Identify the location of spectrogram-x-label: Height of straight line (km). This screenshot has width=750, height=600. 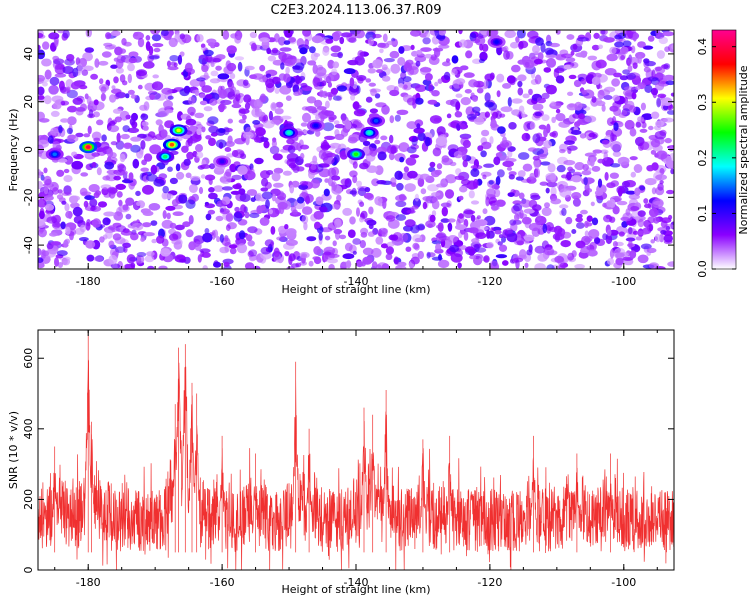
(355, 289).